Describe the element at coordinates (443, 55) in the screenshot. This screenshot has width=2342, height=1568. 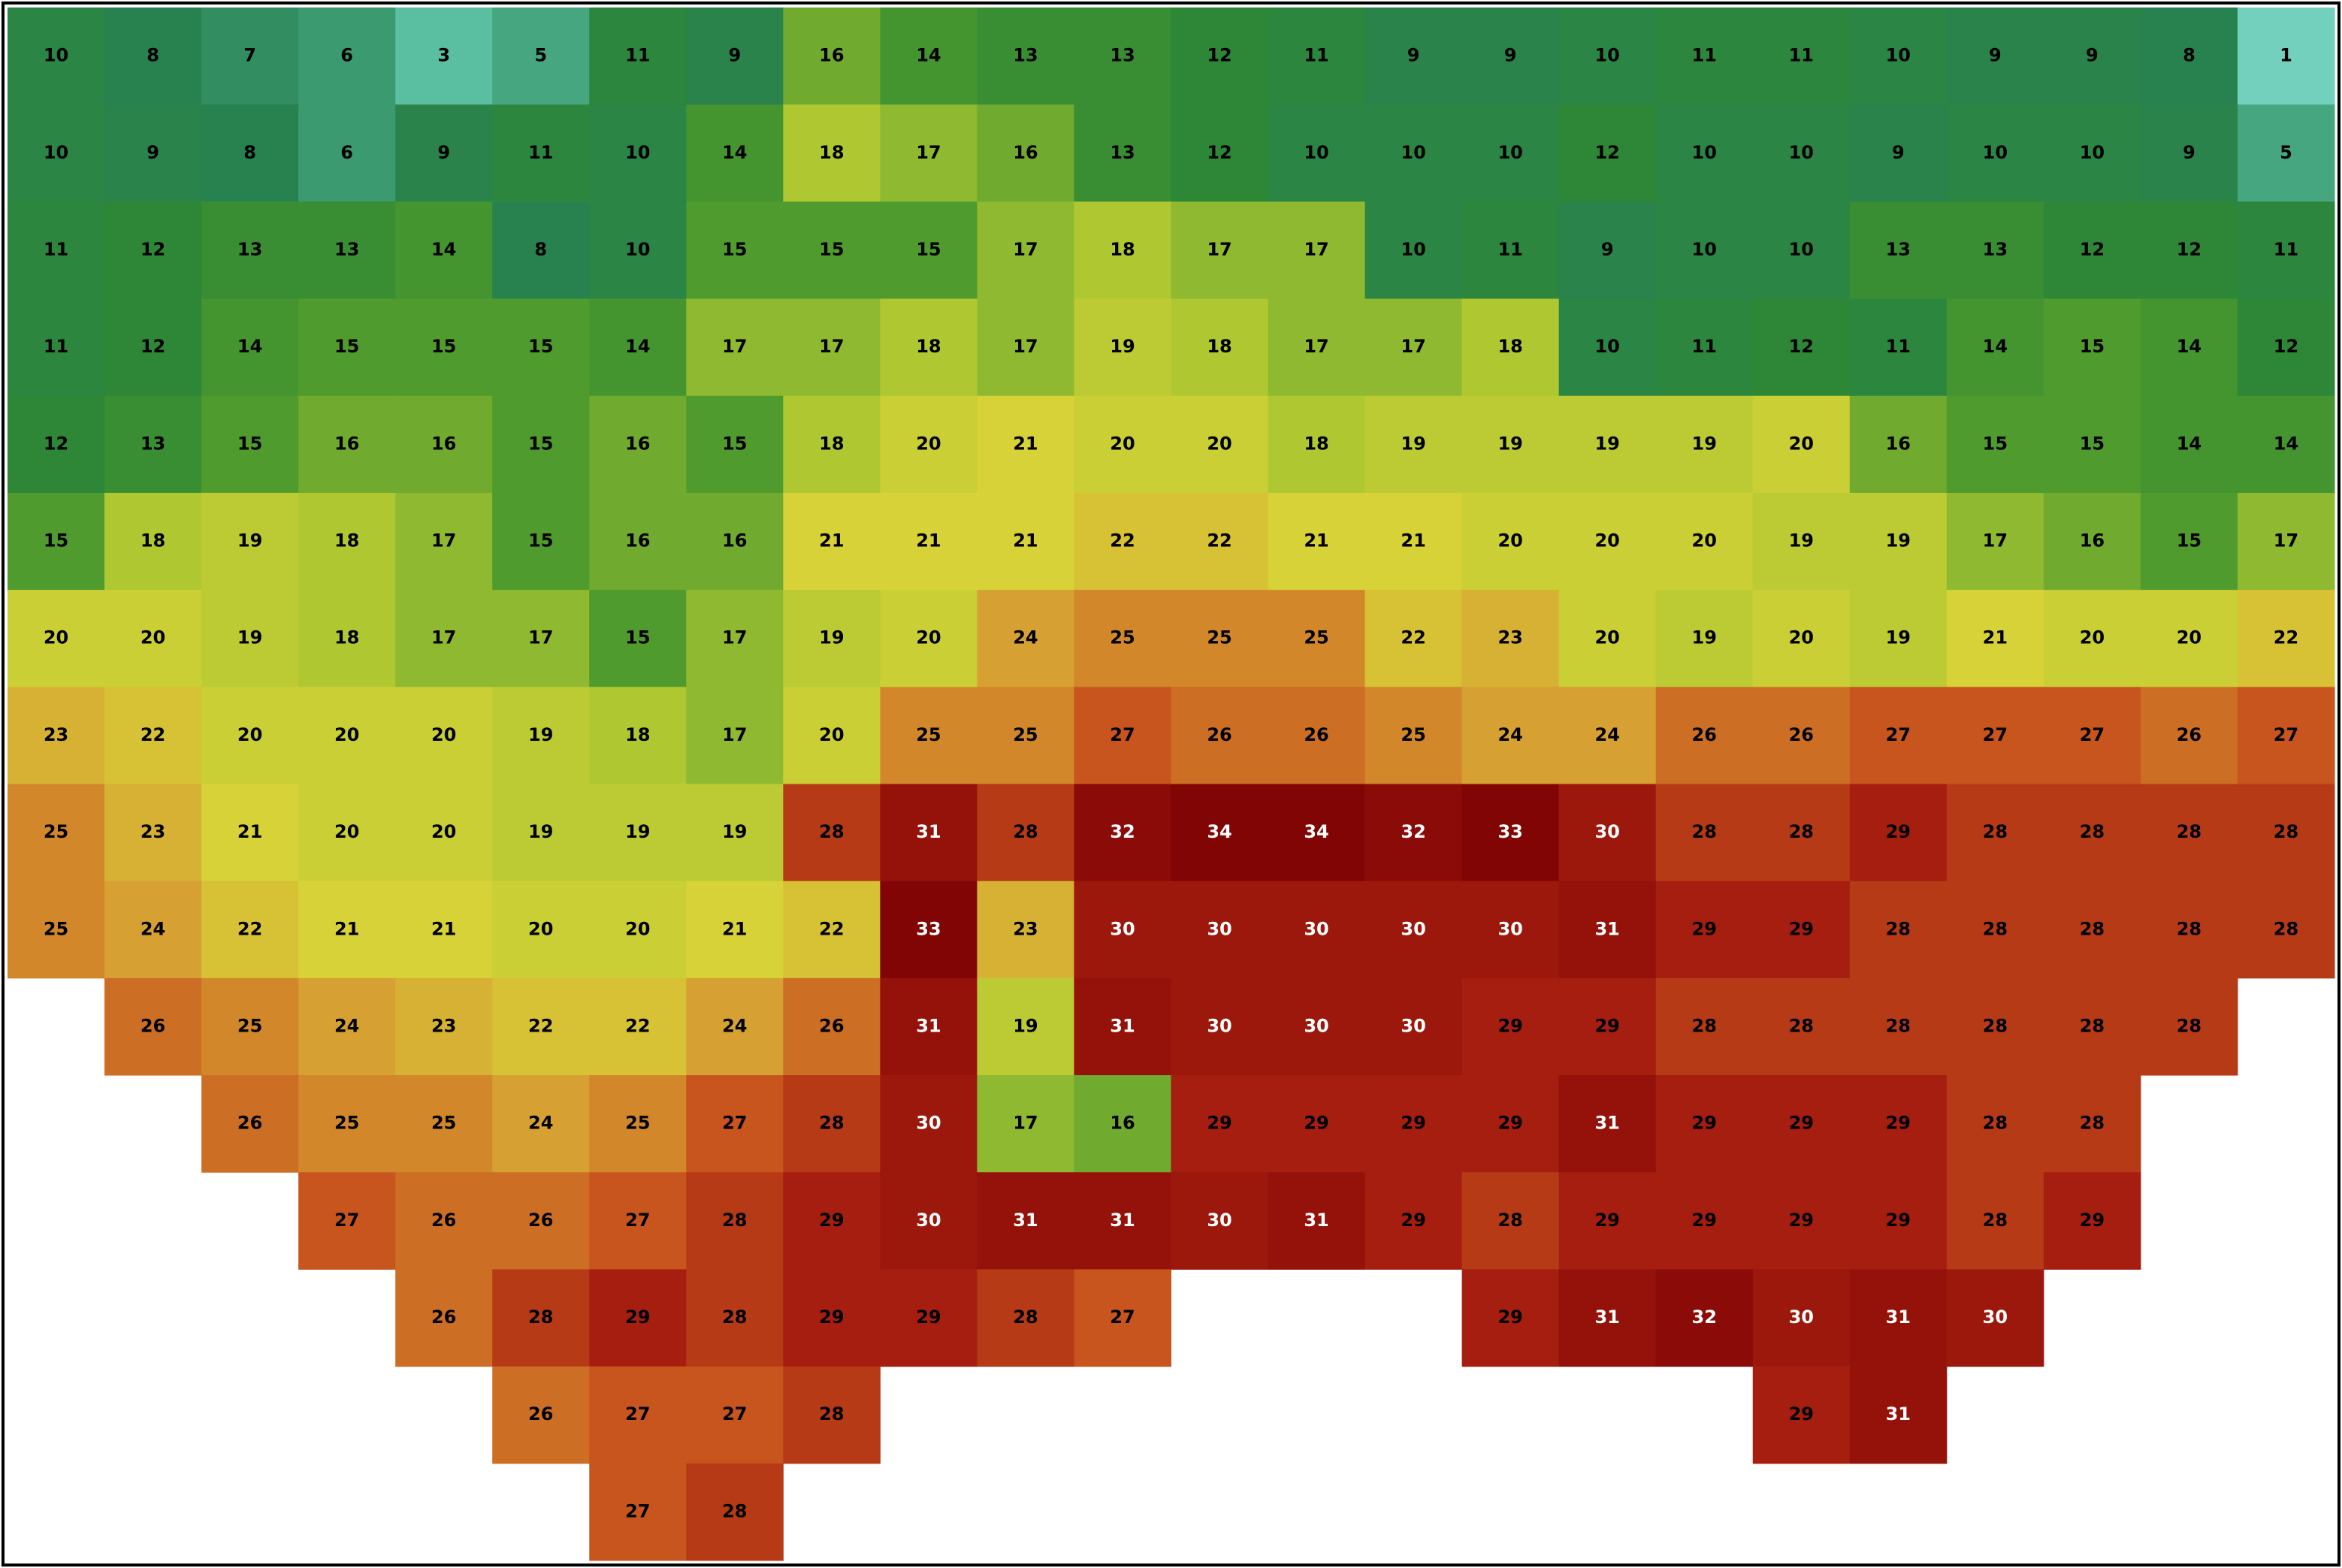
I see `temperature-label: 3` at that location.